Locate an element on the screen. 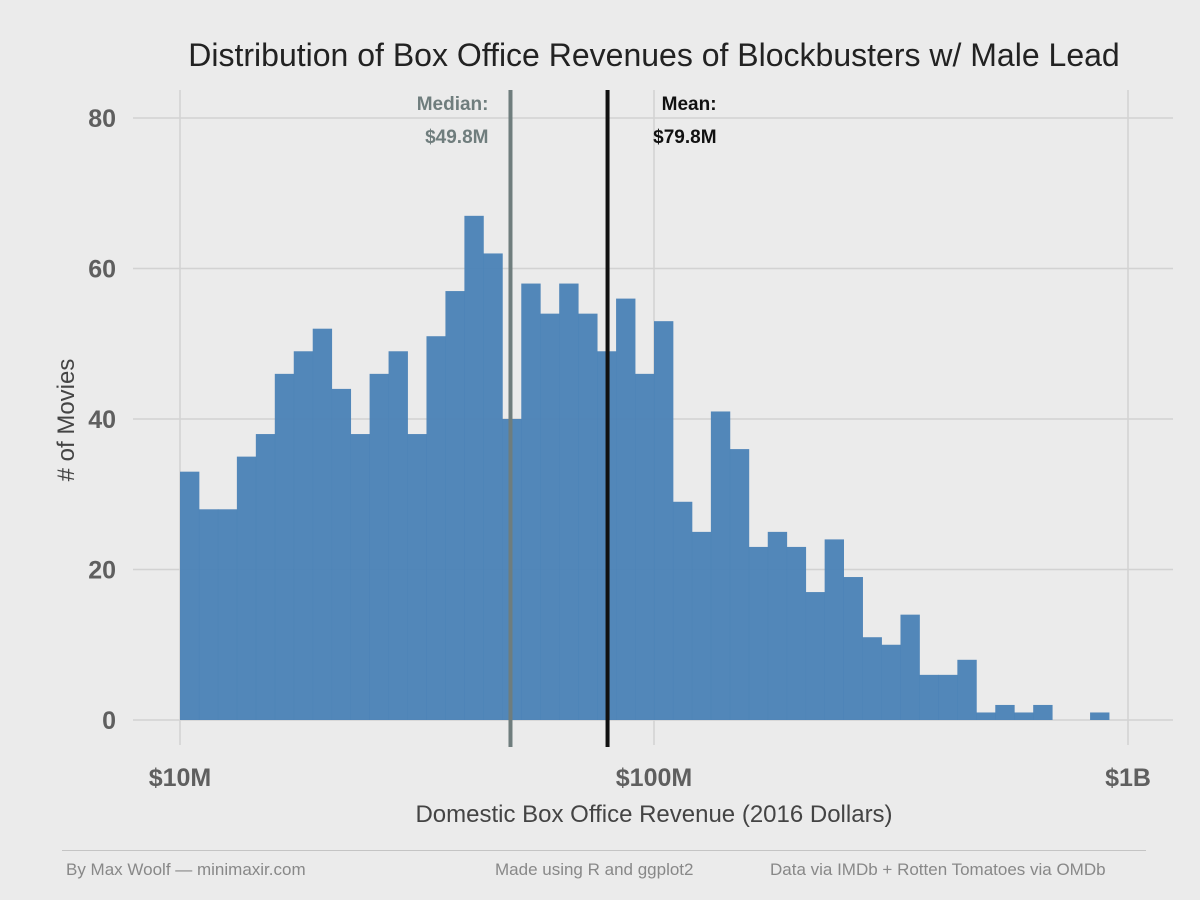 The image size is (1200, 900). x-tick-label: $1B is located at coordinates (1128, 778).